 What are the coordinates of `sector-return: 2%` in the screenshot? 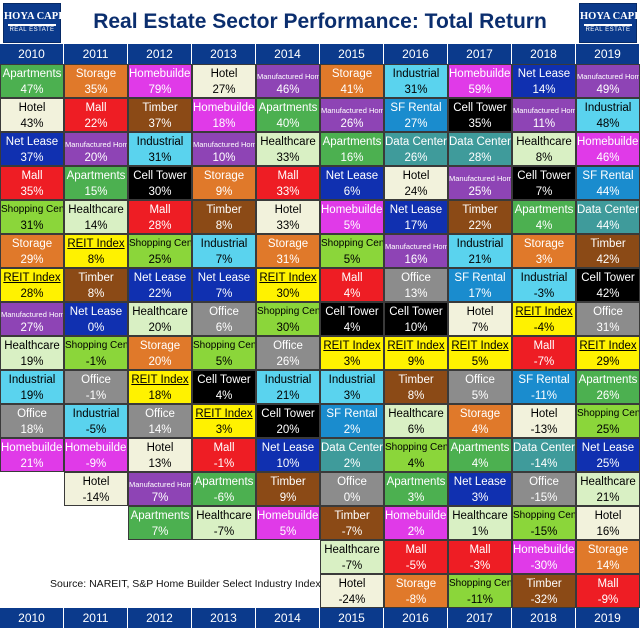 It's located at (352, 464).